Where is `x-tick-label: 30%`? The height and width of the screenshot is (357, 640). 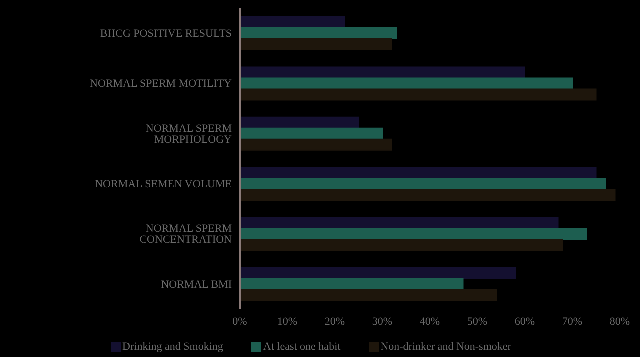 x-tick-label: 30% is located at coordinates (382, 322).